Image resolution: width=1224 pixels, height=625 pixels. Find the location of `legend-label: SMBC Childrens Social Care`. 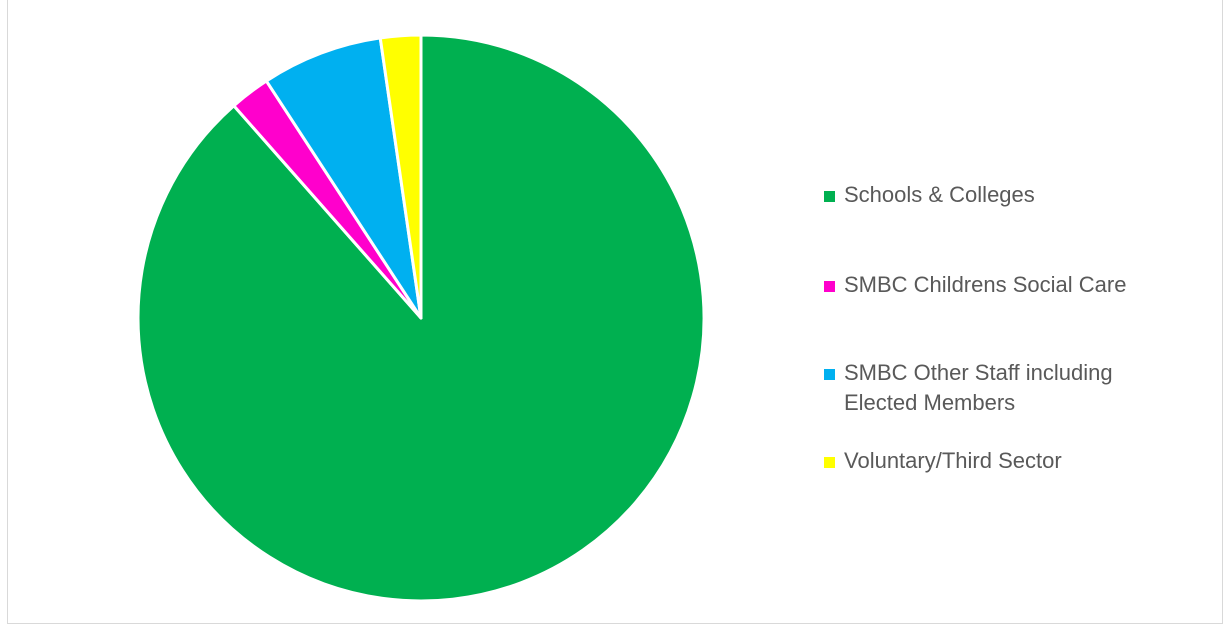

legend-label: SMBC Childrens Social Care is located at coordinates (985, 284).